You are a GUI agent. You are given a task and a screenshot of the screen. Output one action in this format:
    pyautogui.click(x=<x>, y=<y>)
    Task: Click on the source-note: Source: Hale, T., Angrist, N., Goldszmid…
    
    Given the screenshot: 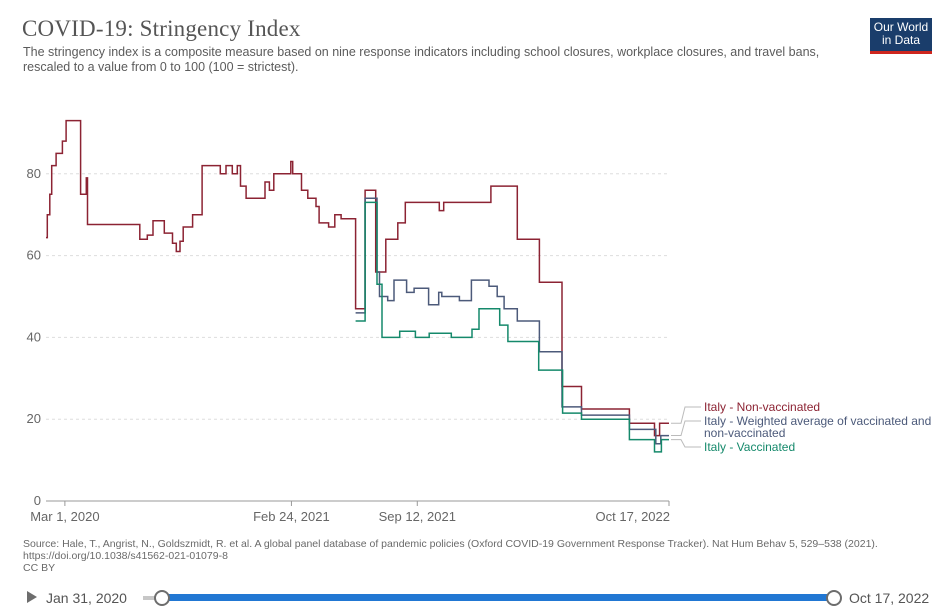 What is the action you would take?
    pyautogui.click(x=463, y=556)
    